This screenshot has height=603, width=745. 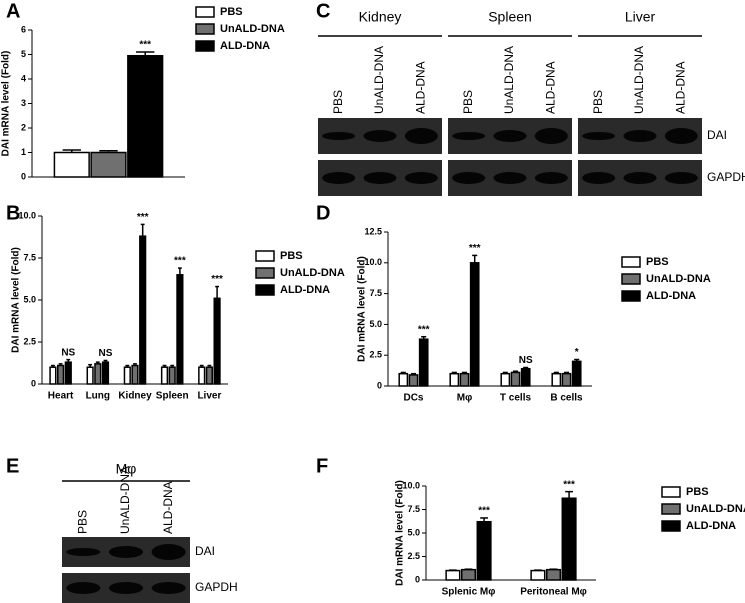 I want to click on x-tick-label: Liver, so click(x=209, y=396).